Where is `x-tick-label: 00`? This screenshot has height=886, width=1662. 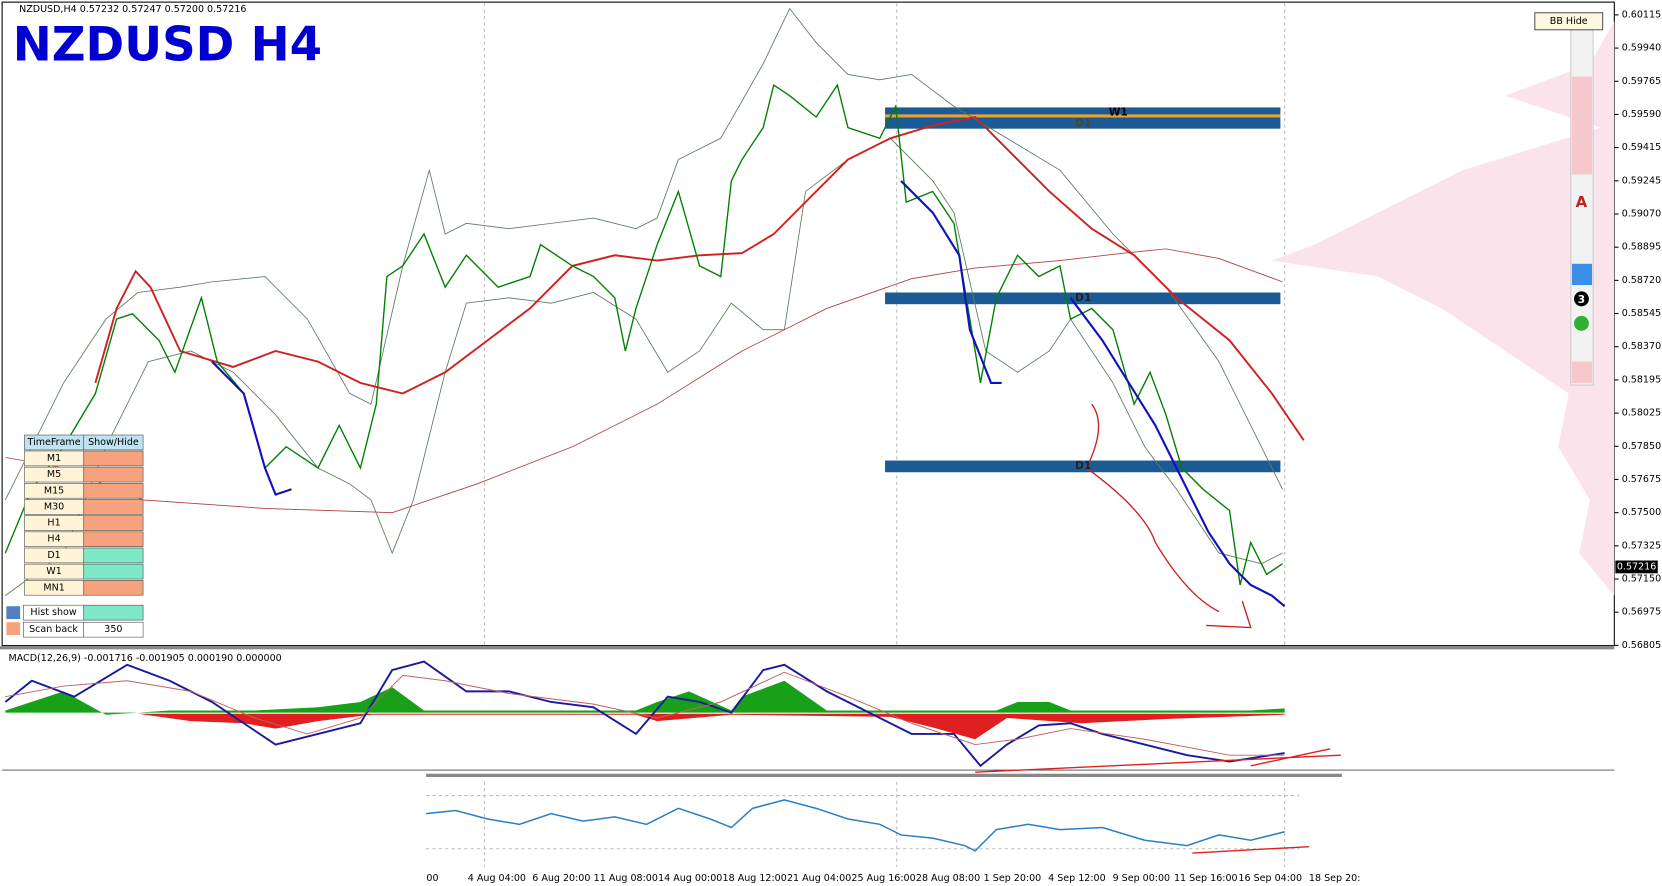
x-tick-label: 00 is located at coordinates (432, 878).